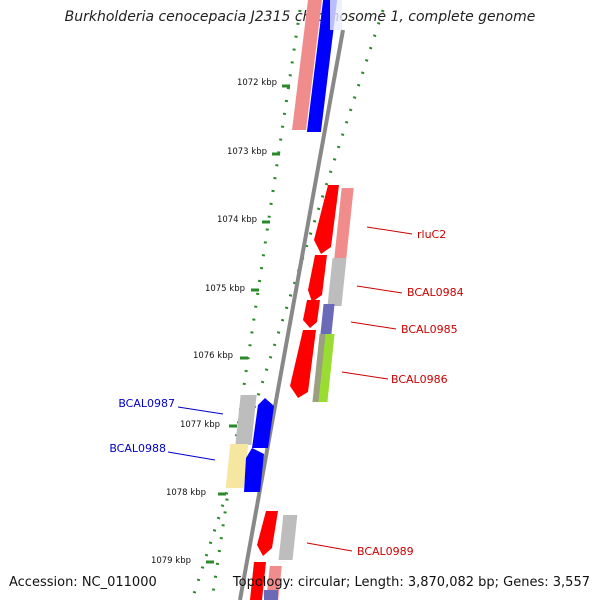  I want to click on cds-bcal0985-red, so click(311, 314).